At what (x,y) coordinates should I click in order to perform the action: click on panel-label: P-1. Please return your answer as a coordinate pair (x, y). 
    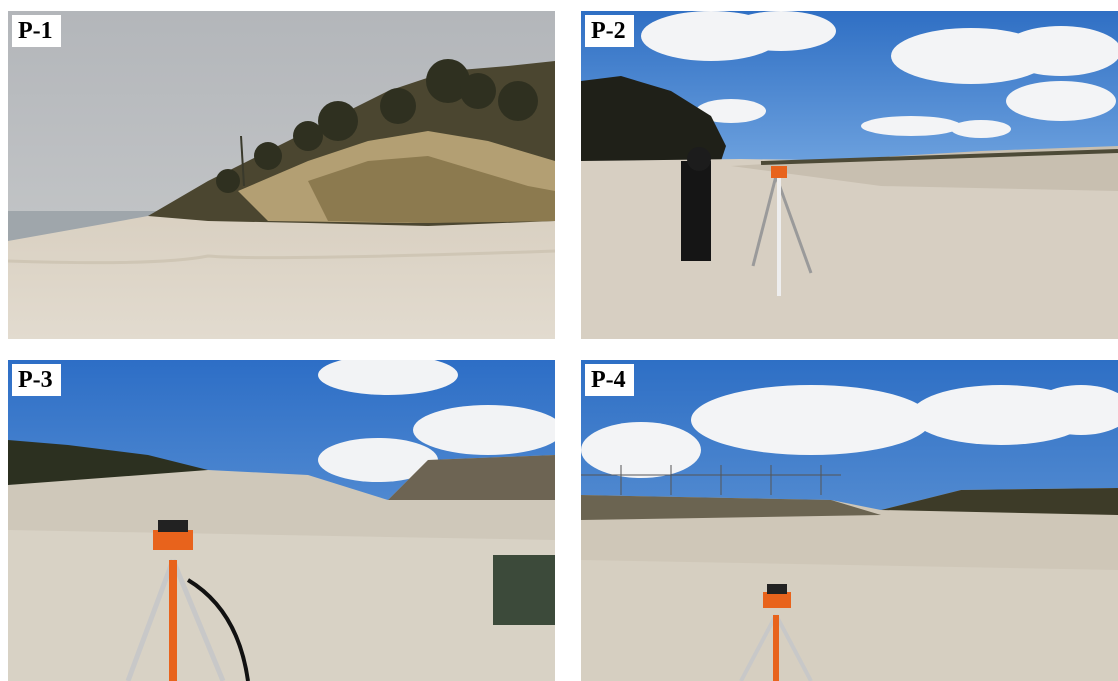
    Looking at the image, I should click on (36, 31).